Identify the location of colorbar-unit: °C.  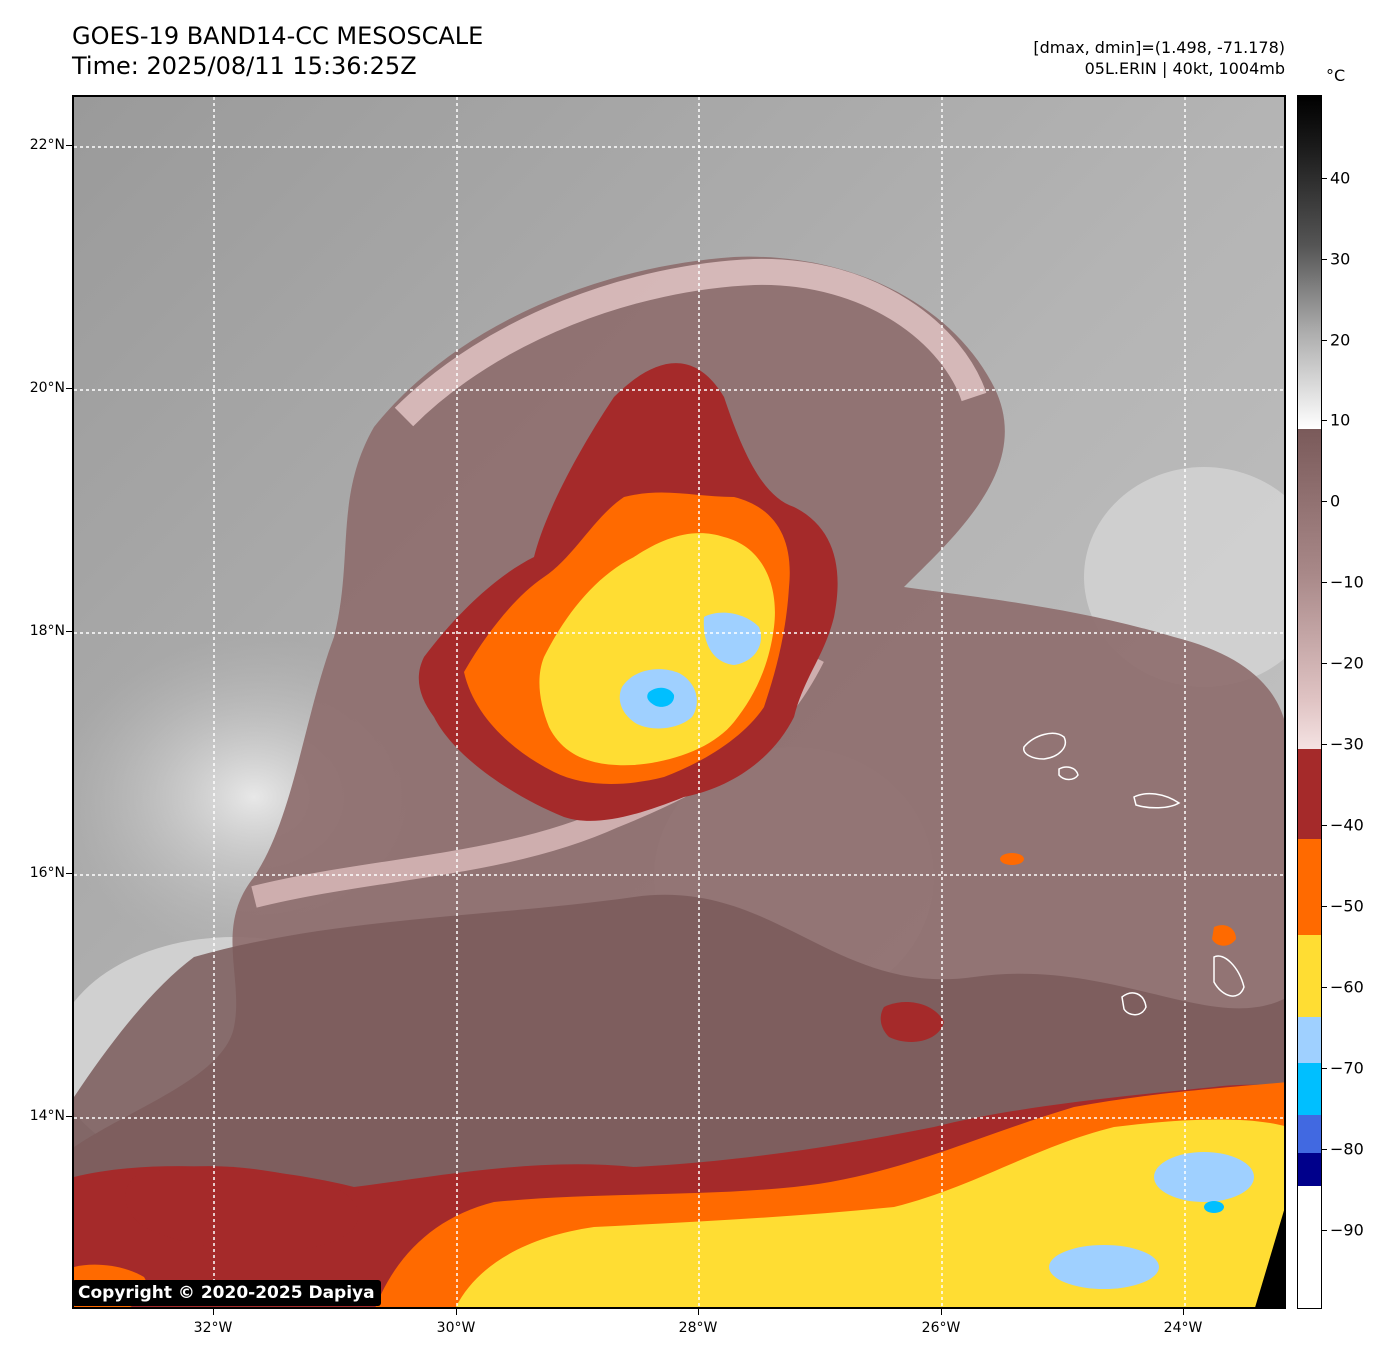
(1336, 75).